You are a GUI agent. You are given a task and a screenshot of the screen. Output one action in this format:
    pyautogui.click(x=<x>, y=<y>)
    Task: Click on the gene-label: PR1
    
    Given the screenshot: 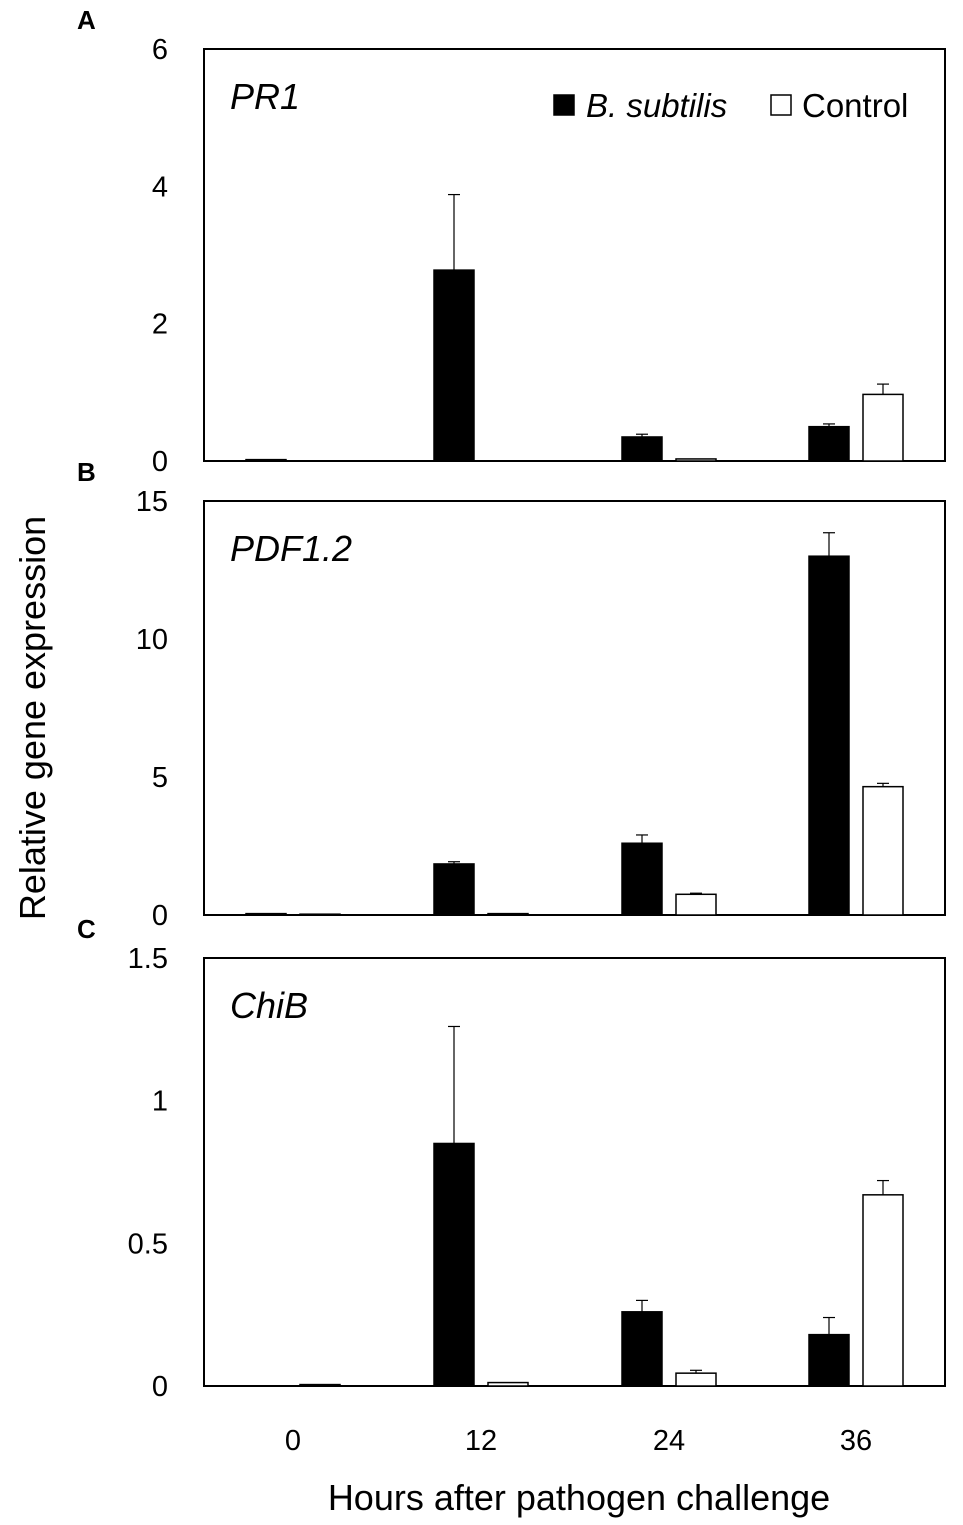 What is the action you would take?
    pyautogui.click(x=265, y=96)
    